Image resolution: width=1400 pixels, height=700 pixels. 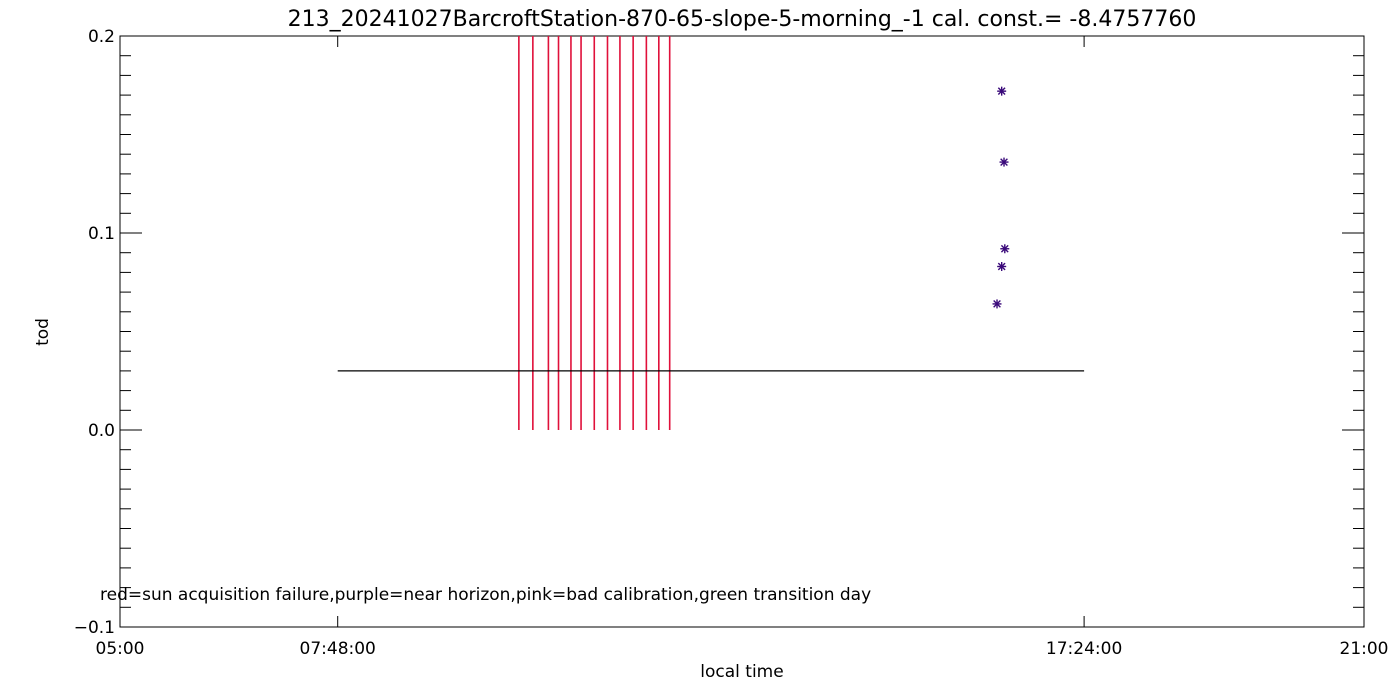 What do you see at coordinates (1364, 649) in the screenshot?
I see `x-tick-label: 21:00` at bounding box center [1364, 649].